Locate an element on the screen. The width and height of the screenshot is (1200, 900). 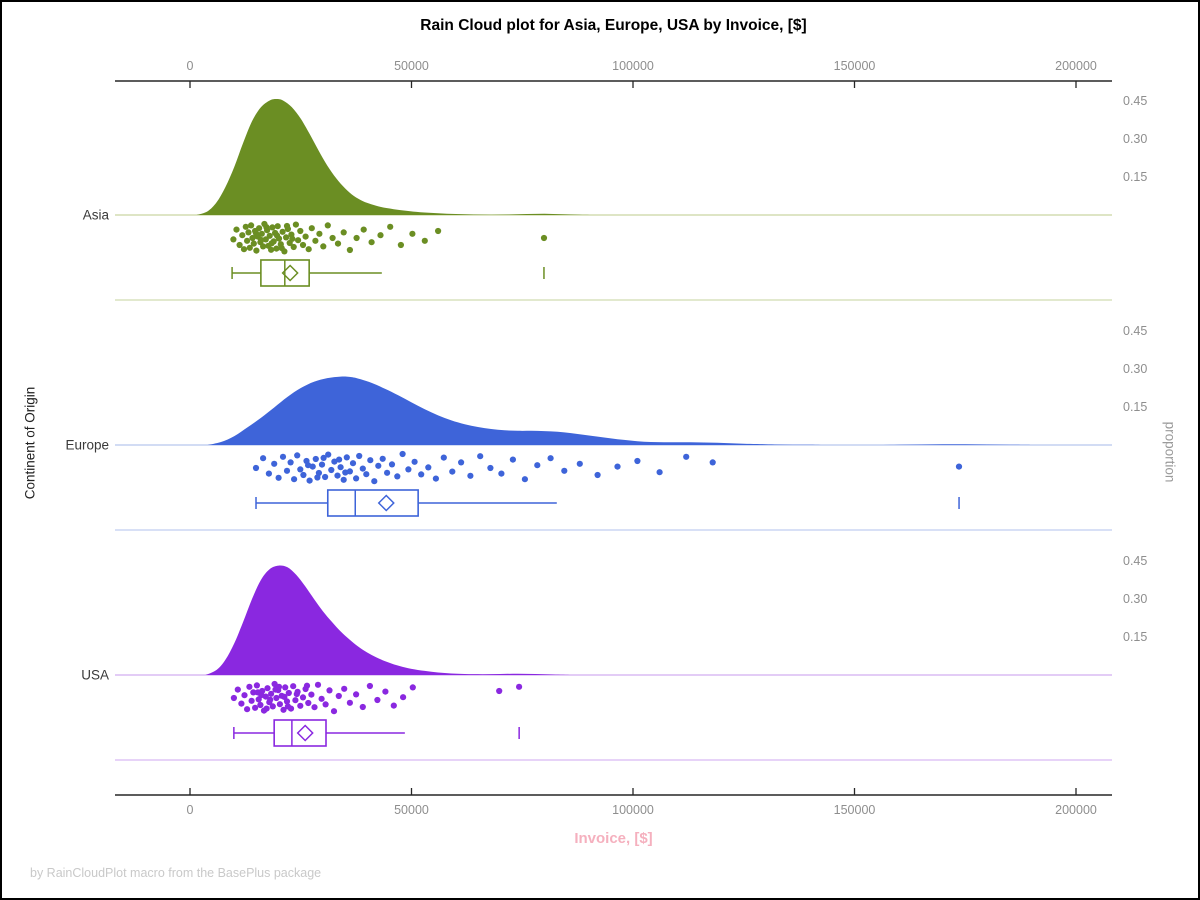
proportion-tick-label-asia: 0.30 is located at coordinates (1135, 139).